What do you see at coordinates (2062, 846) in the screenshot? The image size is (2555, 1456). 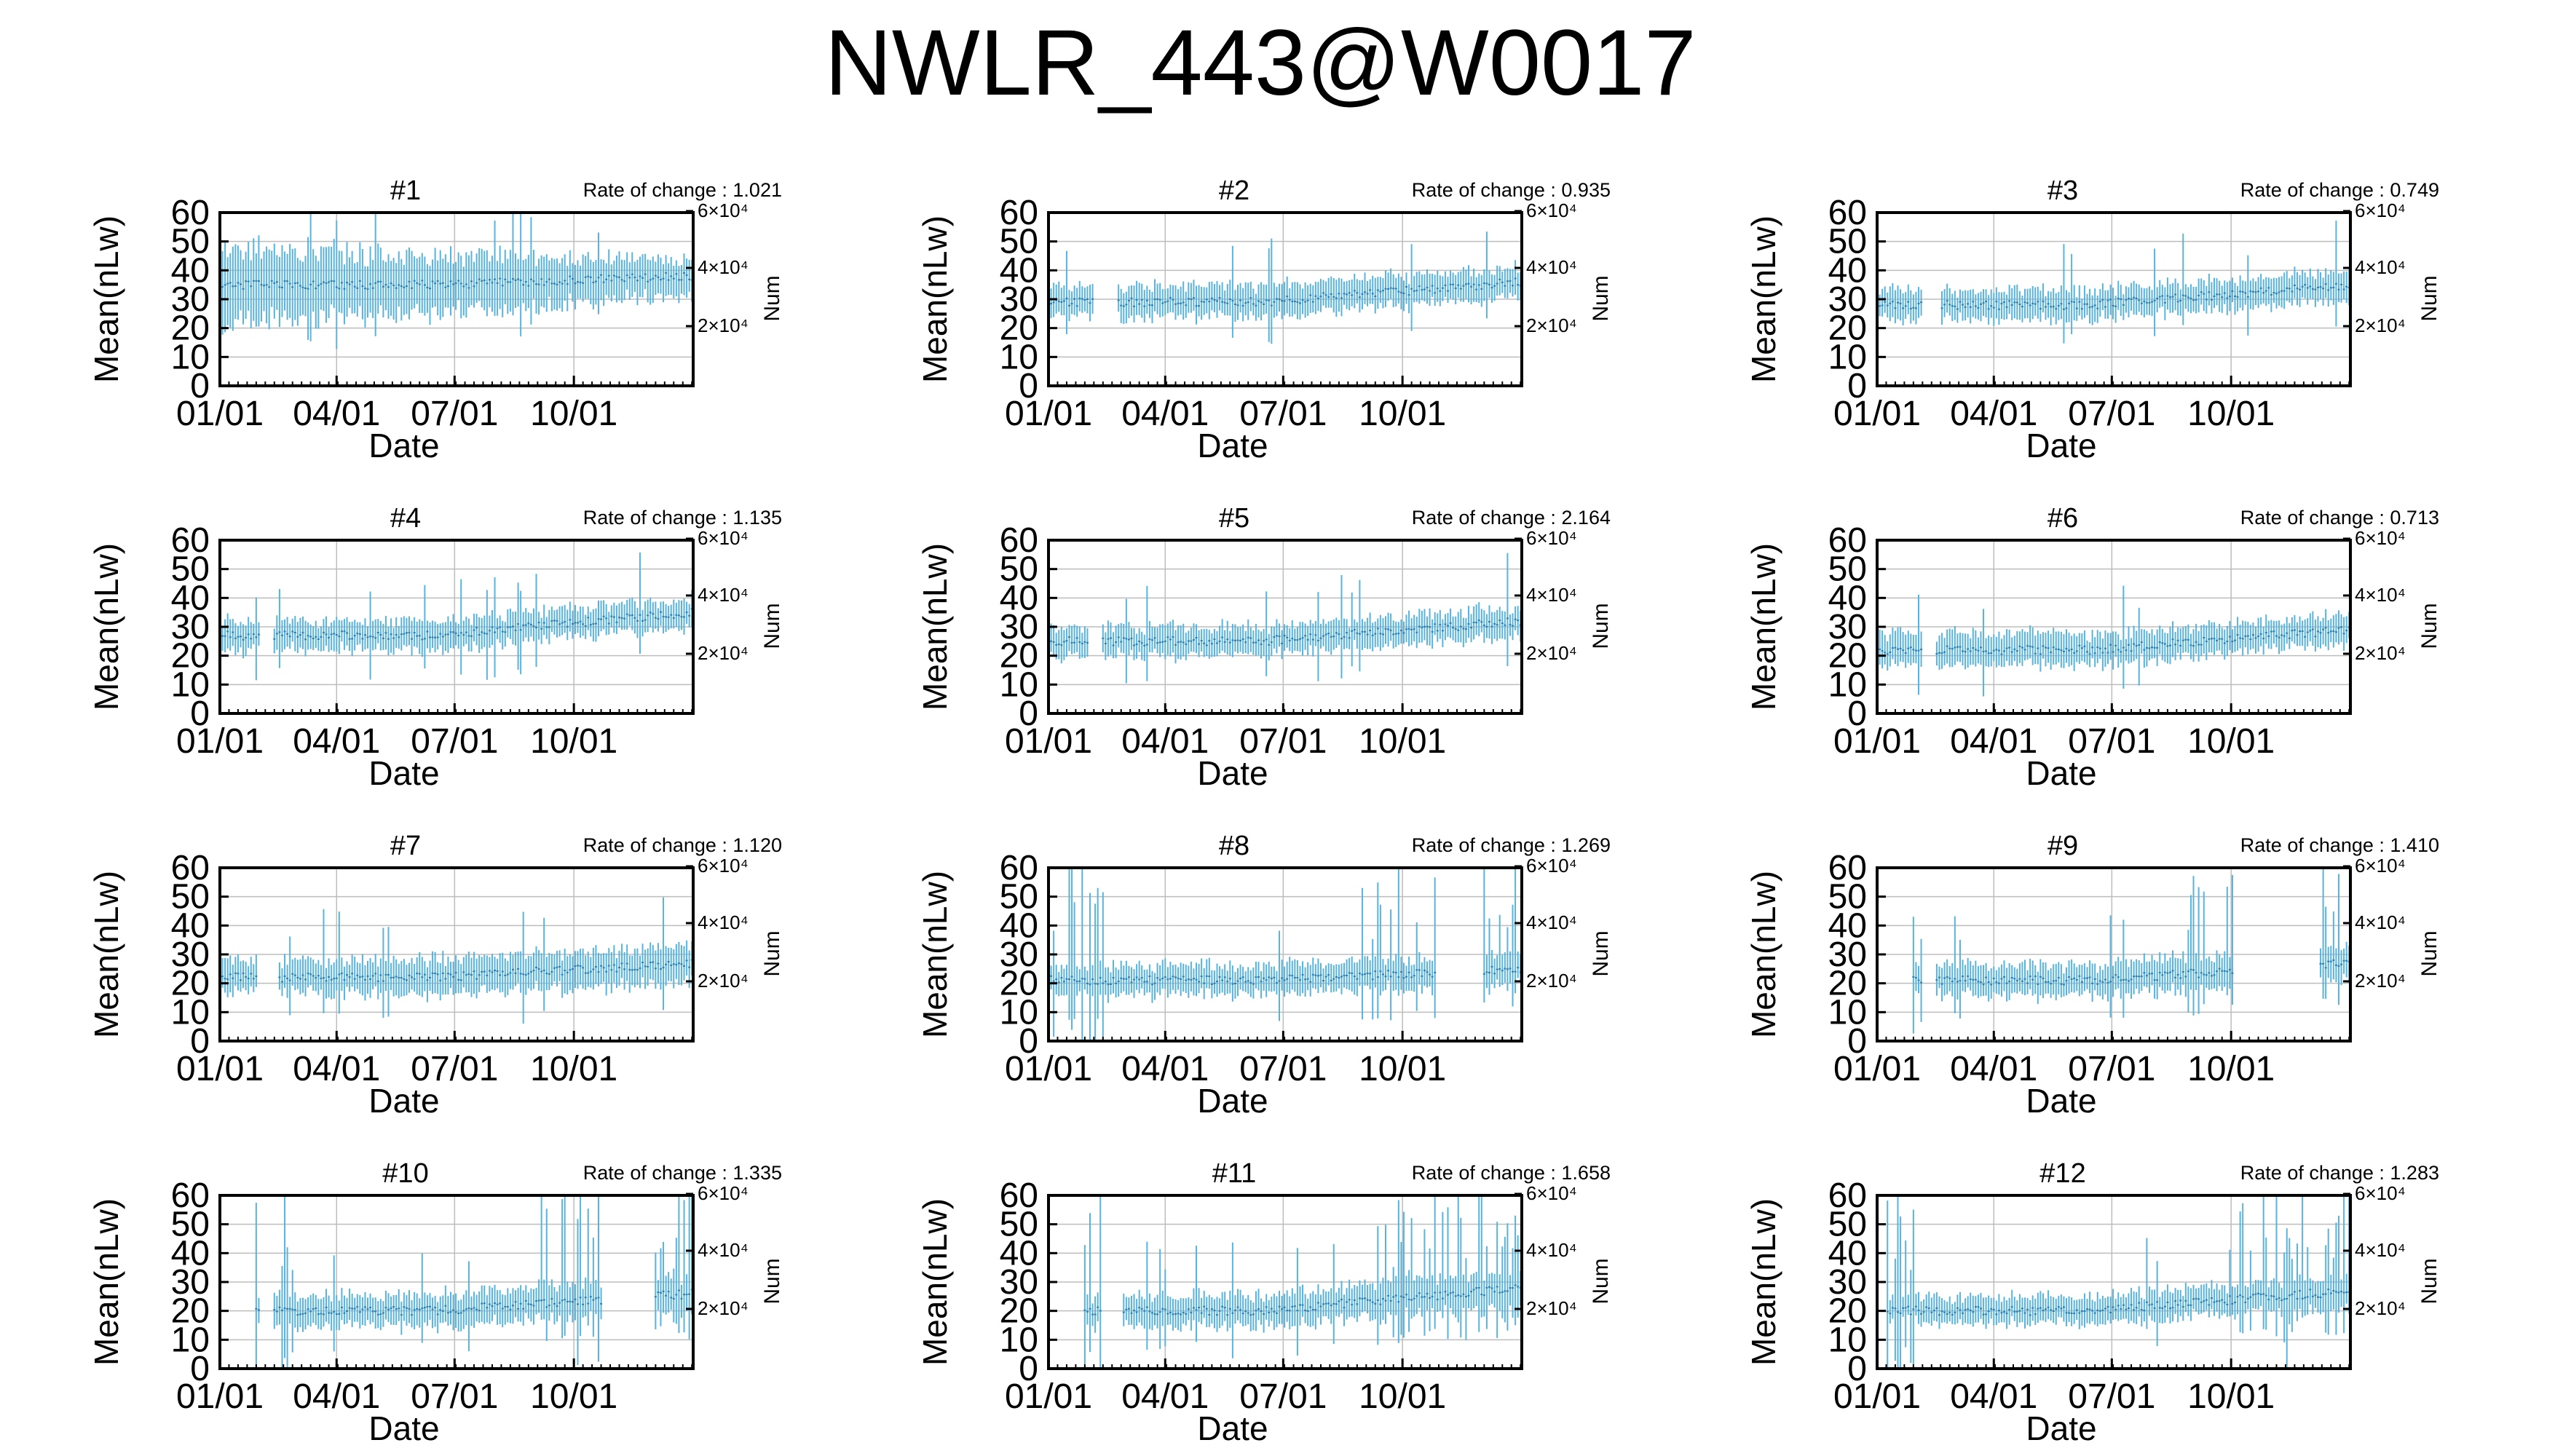 I see `panel-title: #9` at bounding box center [2062, 846].